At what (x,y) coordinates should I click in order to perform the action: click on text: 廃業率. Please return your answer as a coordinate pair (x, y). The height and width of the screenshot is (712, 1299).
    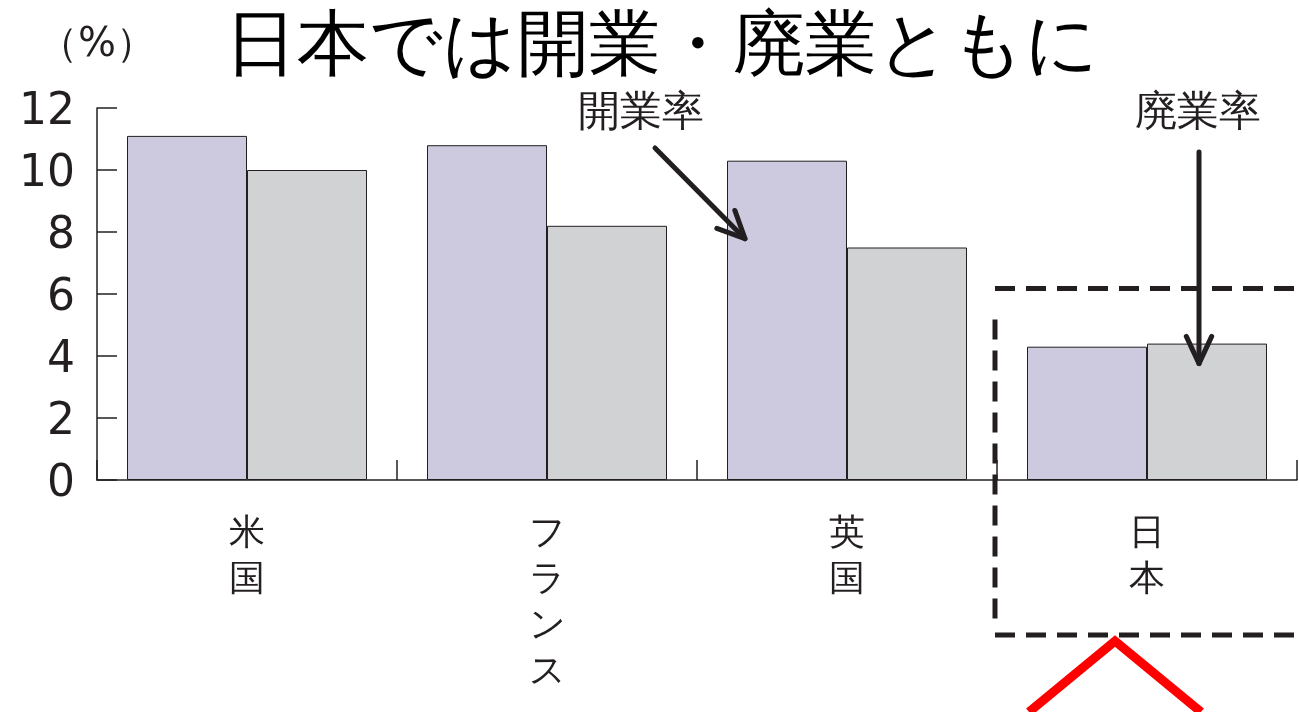
    Looking at the image, I should click on (1198, 110).